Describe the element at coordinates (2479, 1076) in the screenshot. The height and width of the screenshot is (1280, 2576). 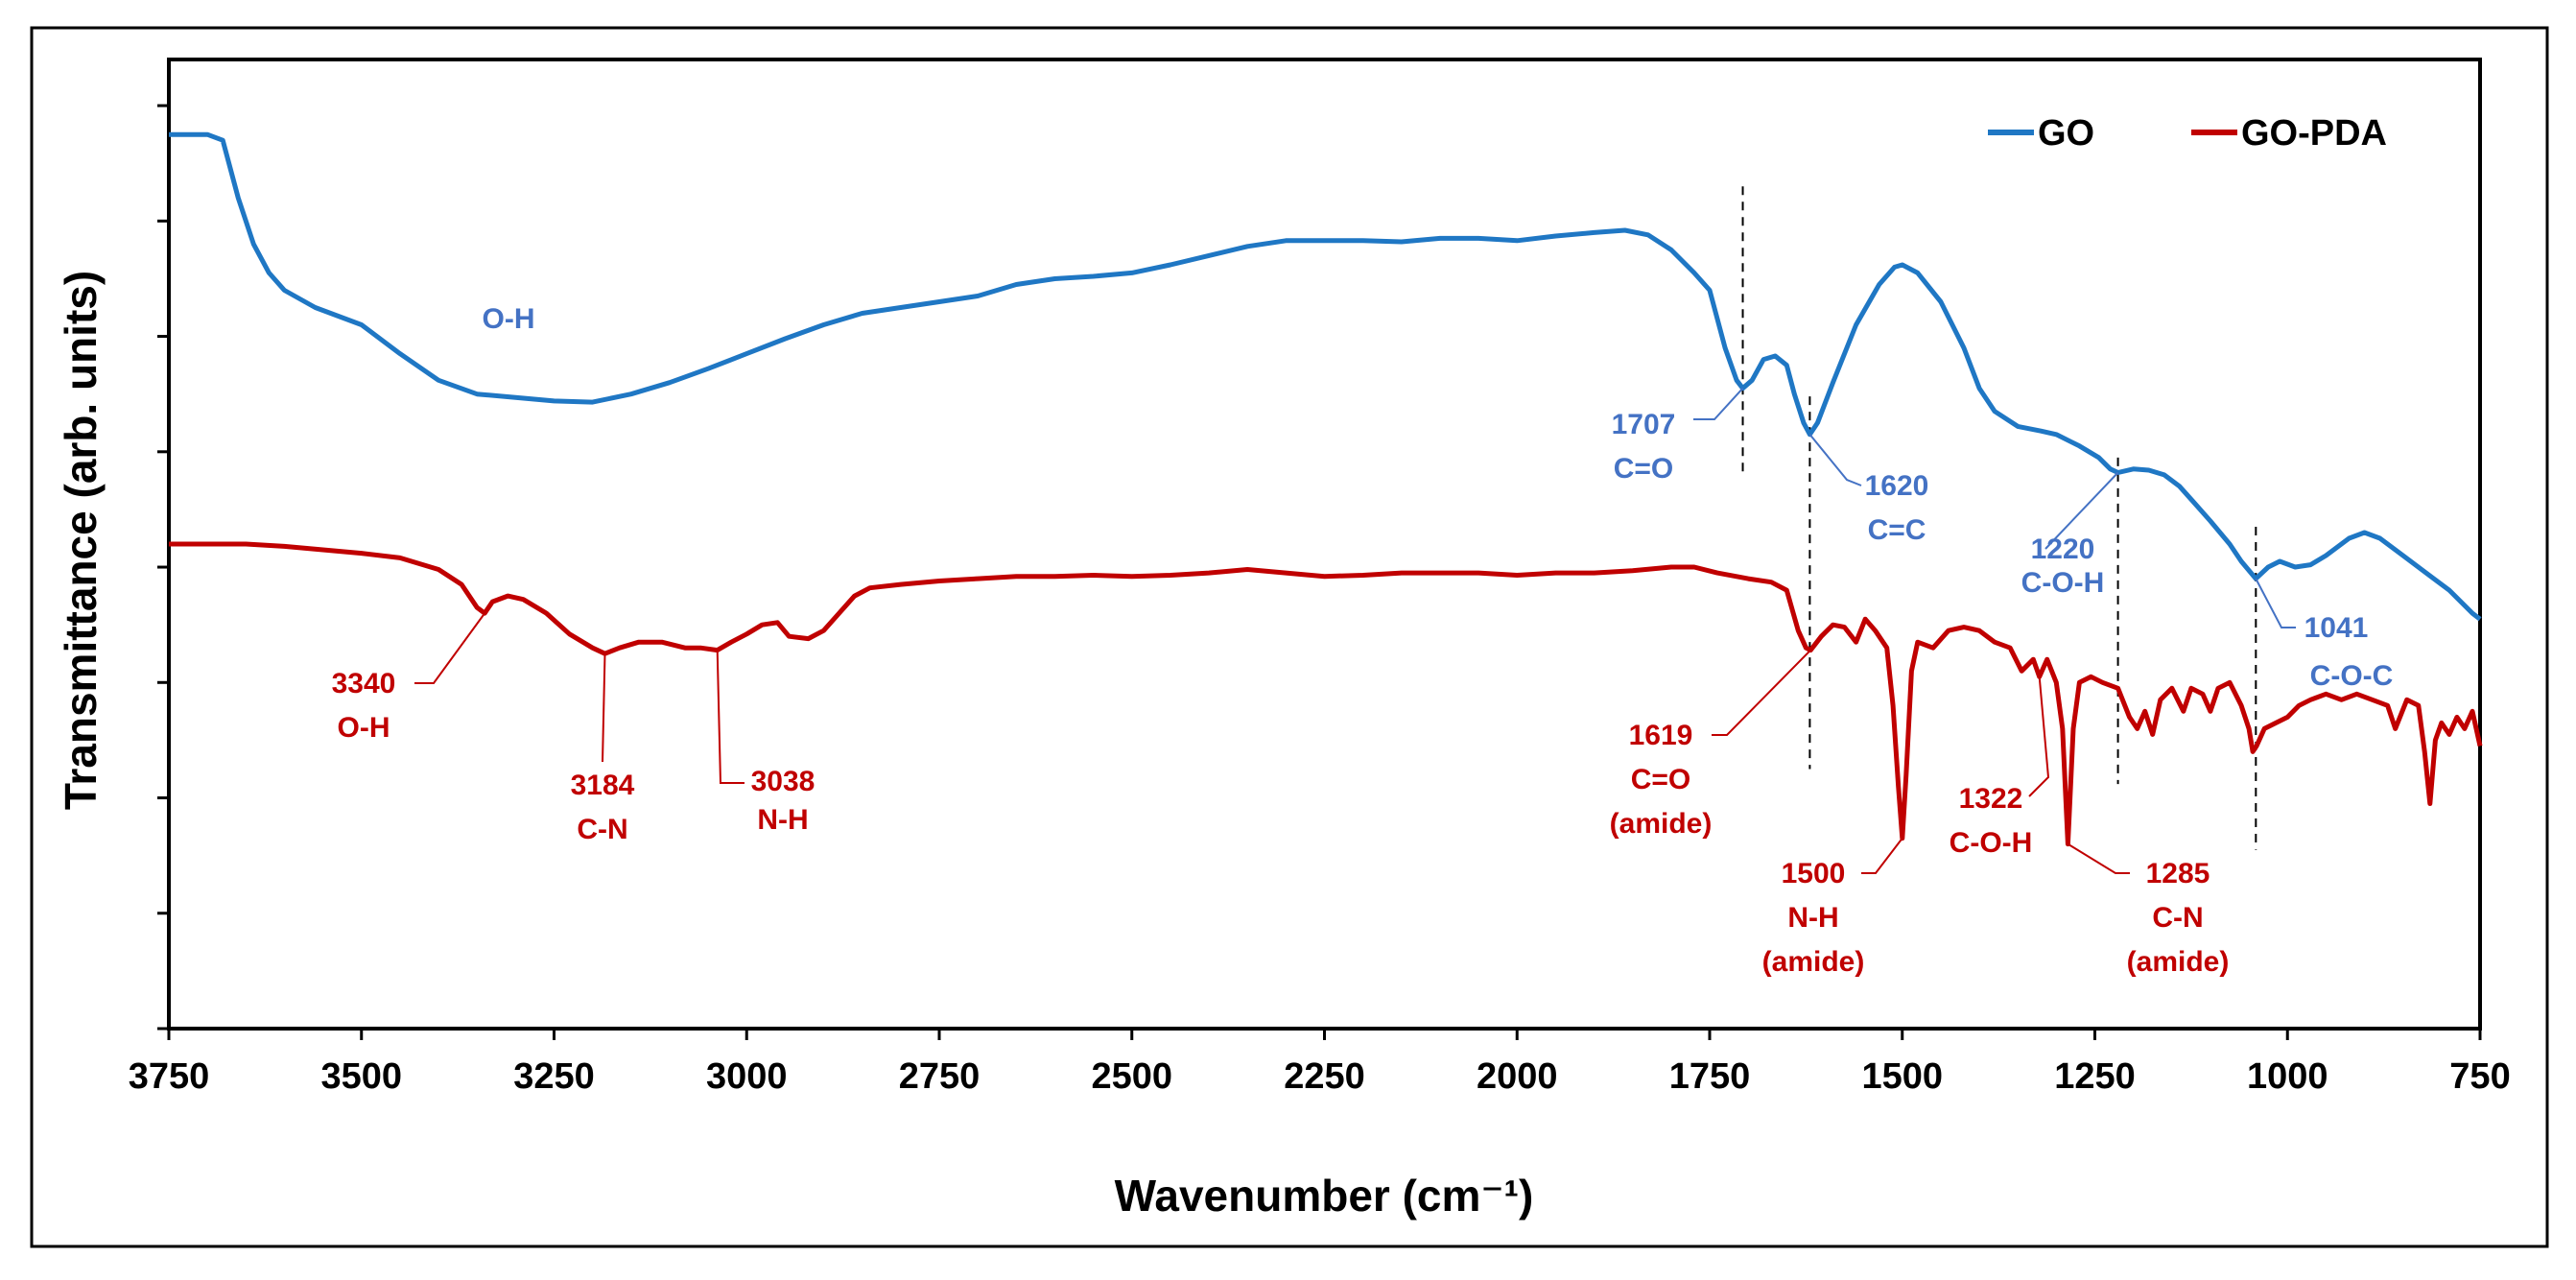
I see `x-tick-label: 750` at that location.